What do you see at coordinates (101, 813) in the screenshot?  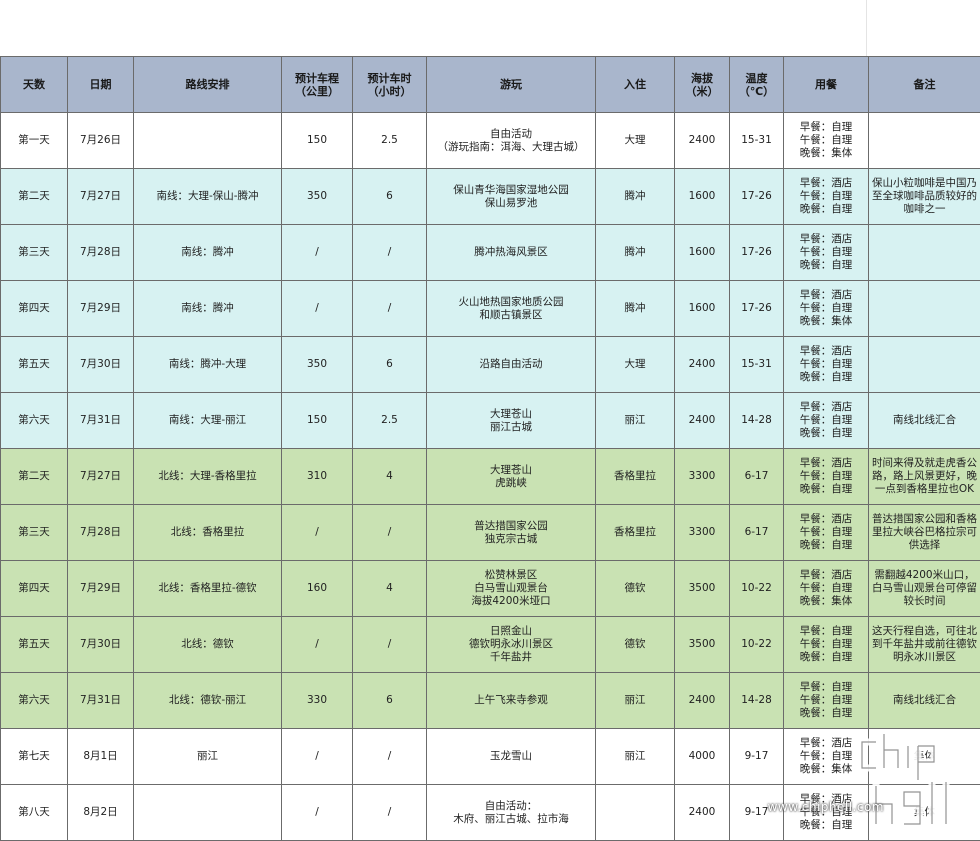 I see `cell-date: 8月2日` at bounding box center [101, 813].